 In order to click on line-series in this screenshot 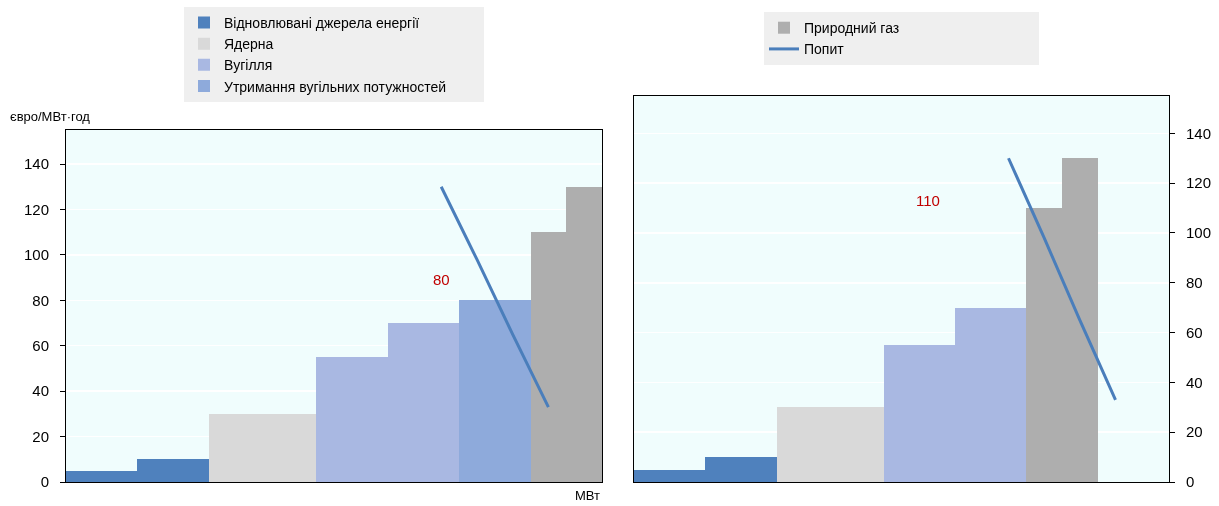, I will do `click(1062, 279)`.